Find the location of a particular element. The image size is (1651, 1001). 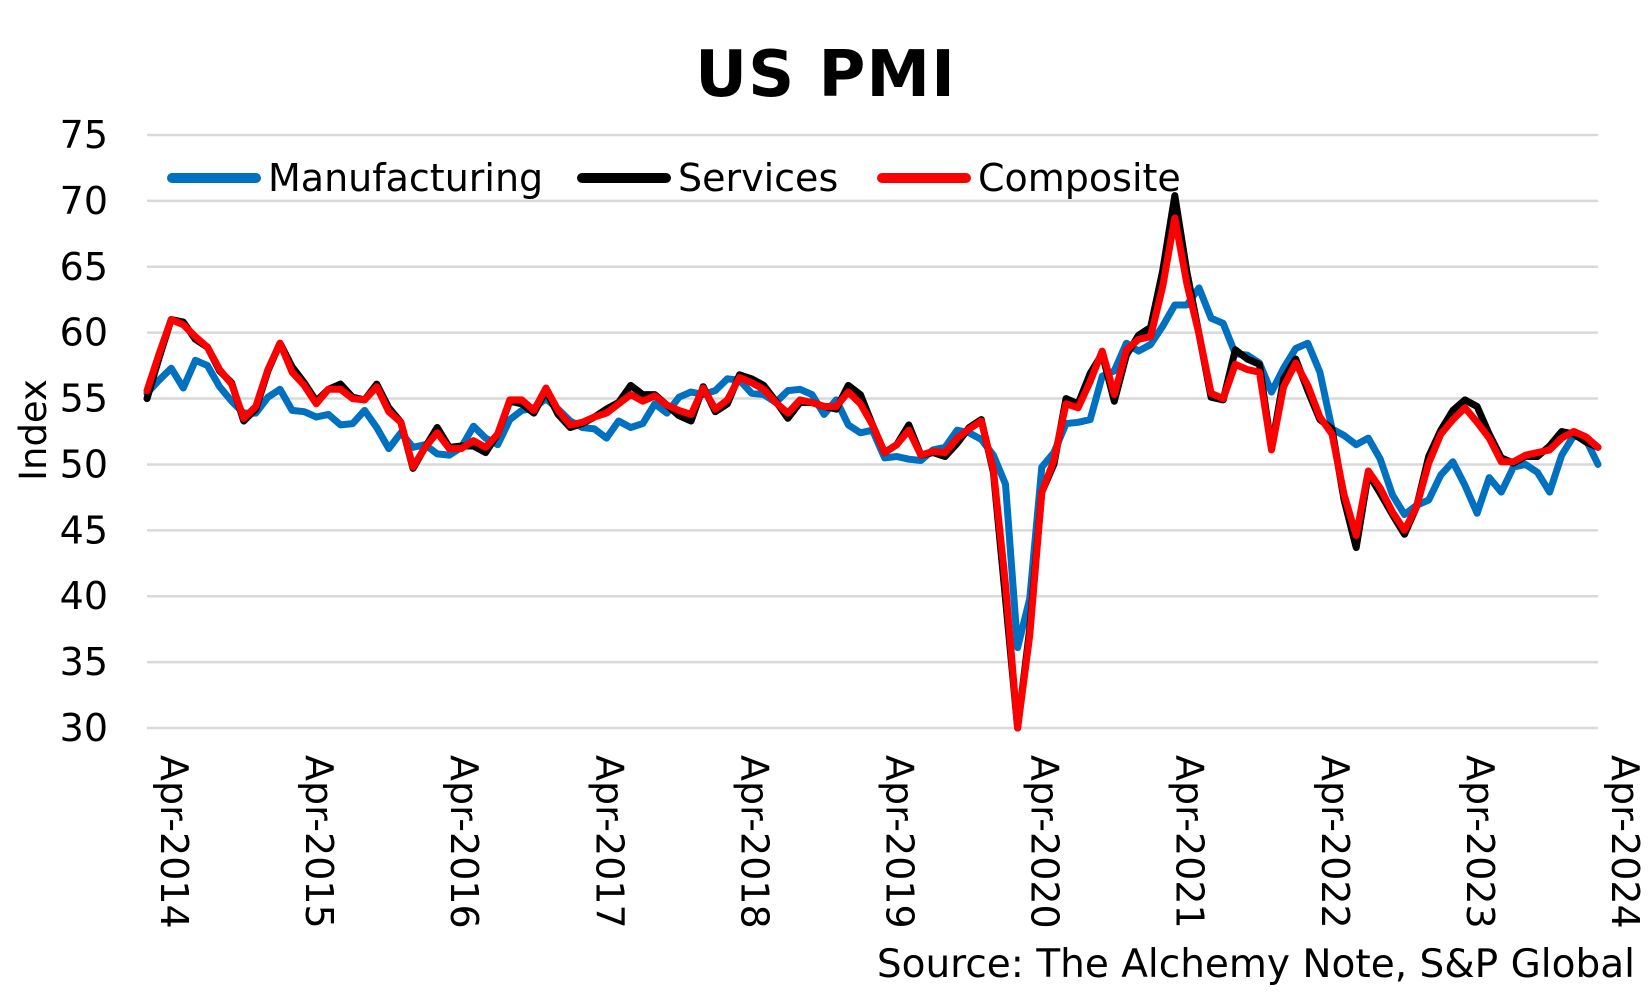

x-tick-label: Apr-2024 is located at coordinates (1625, 842).